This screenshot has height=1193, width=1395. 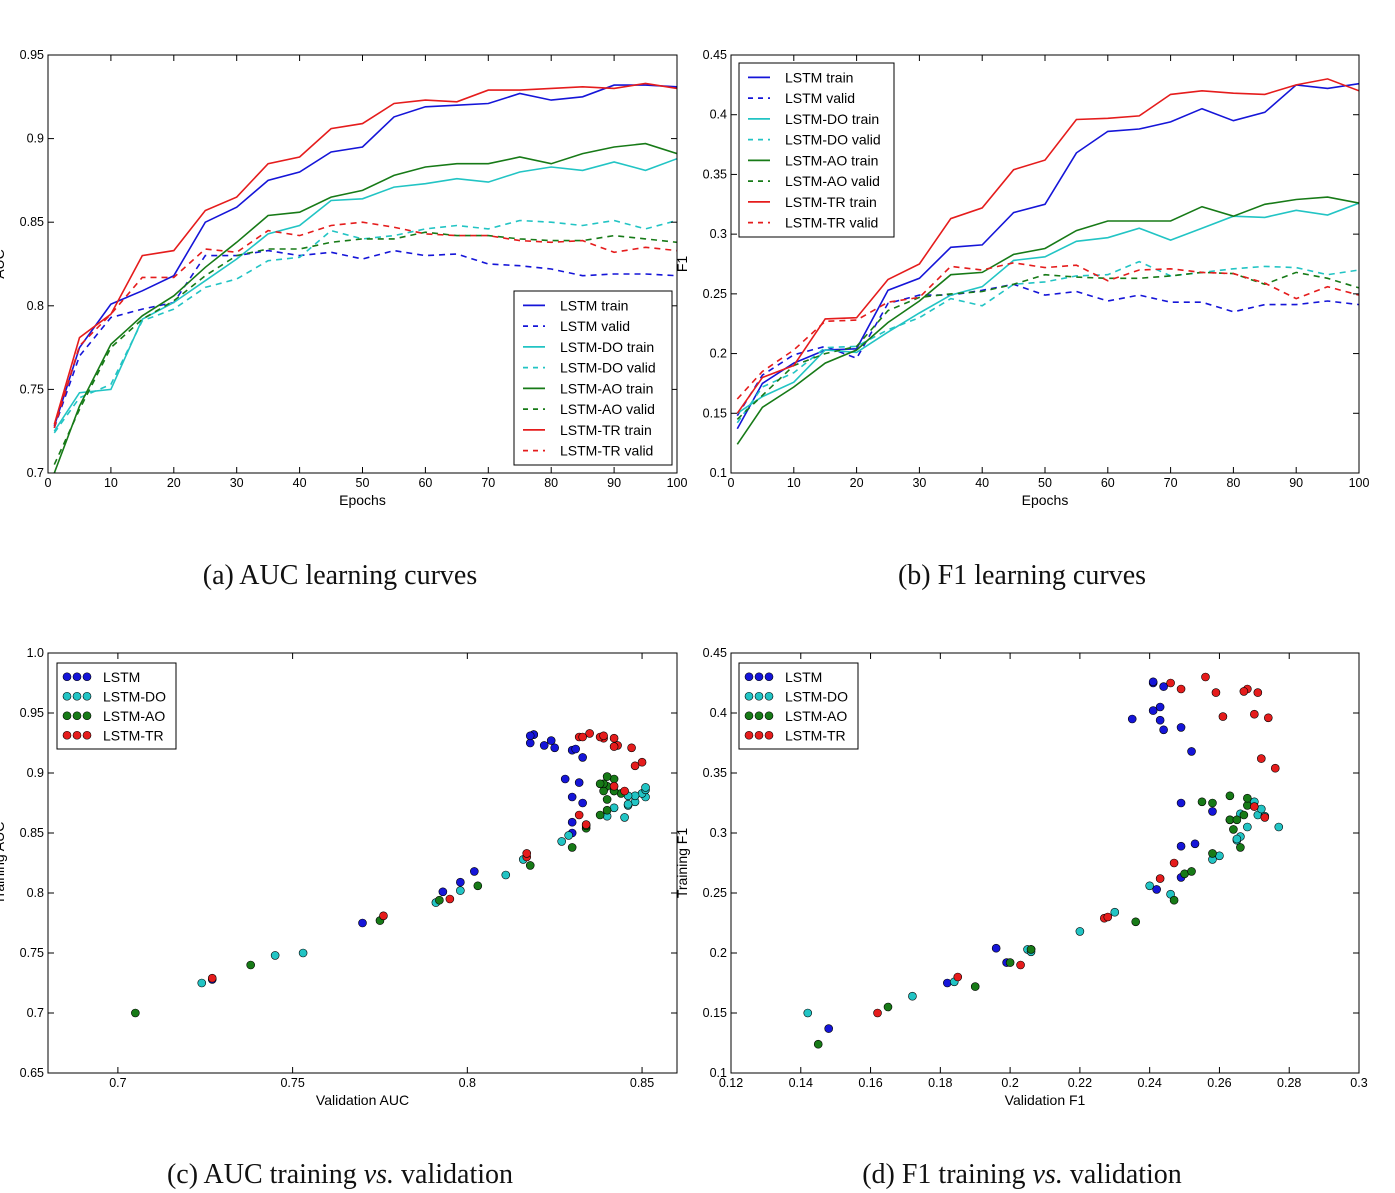 What do you see at coordinates (1045, 483) in the screenshot?
I see `x-tick-label: 50` at bounding box center [1045, 483].